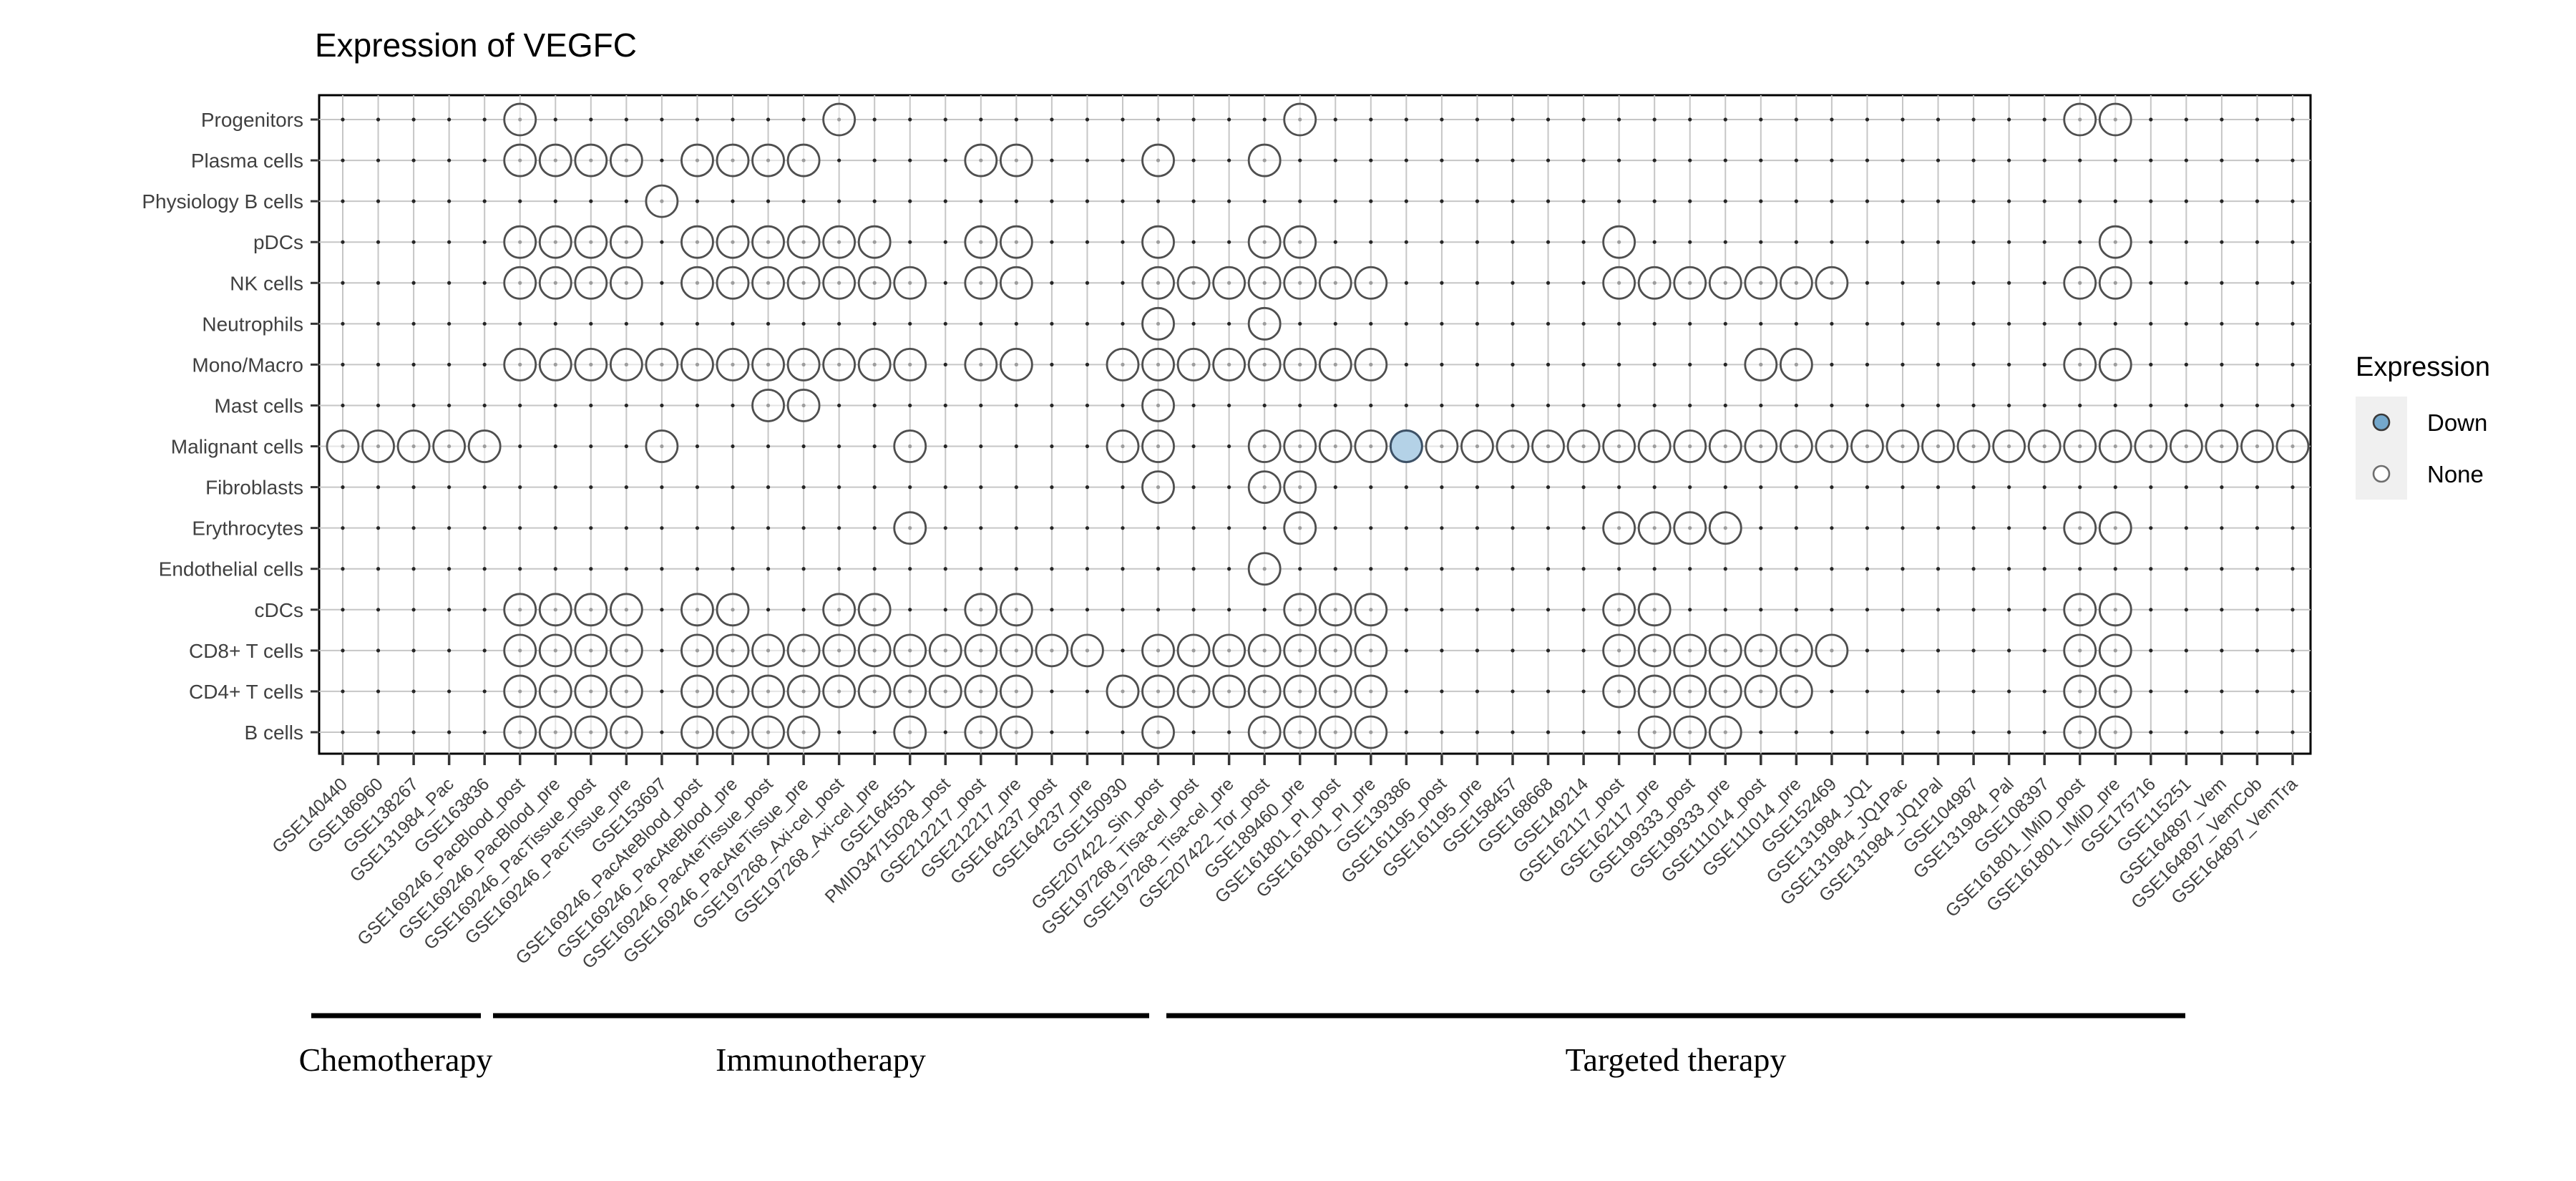 The width and height of the screenshot is (2576, 1181). I want to click on y-tick-label: Mono/Macro, so click(247, 365).